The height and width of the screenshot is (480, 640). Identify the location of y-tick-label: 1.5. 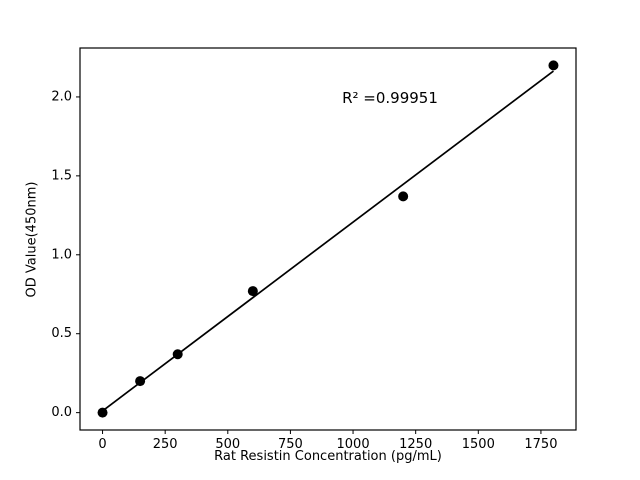
(61, 175).